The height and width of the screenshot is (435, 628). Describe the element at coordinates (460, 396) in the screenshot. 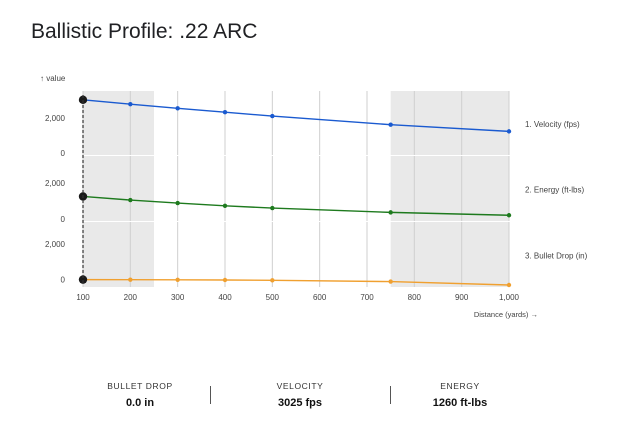

I see `stat-energy: ENERGY 1260 ft-lbs` at that location.